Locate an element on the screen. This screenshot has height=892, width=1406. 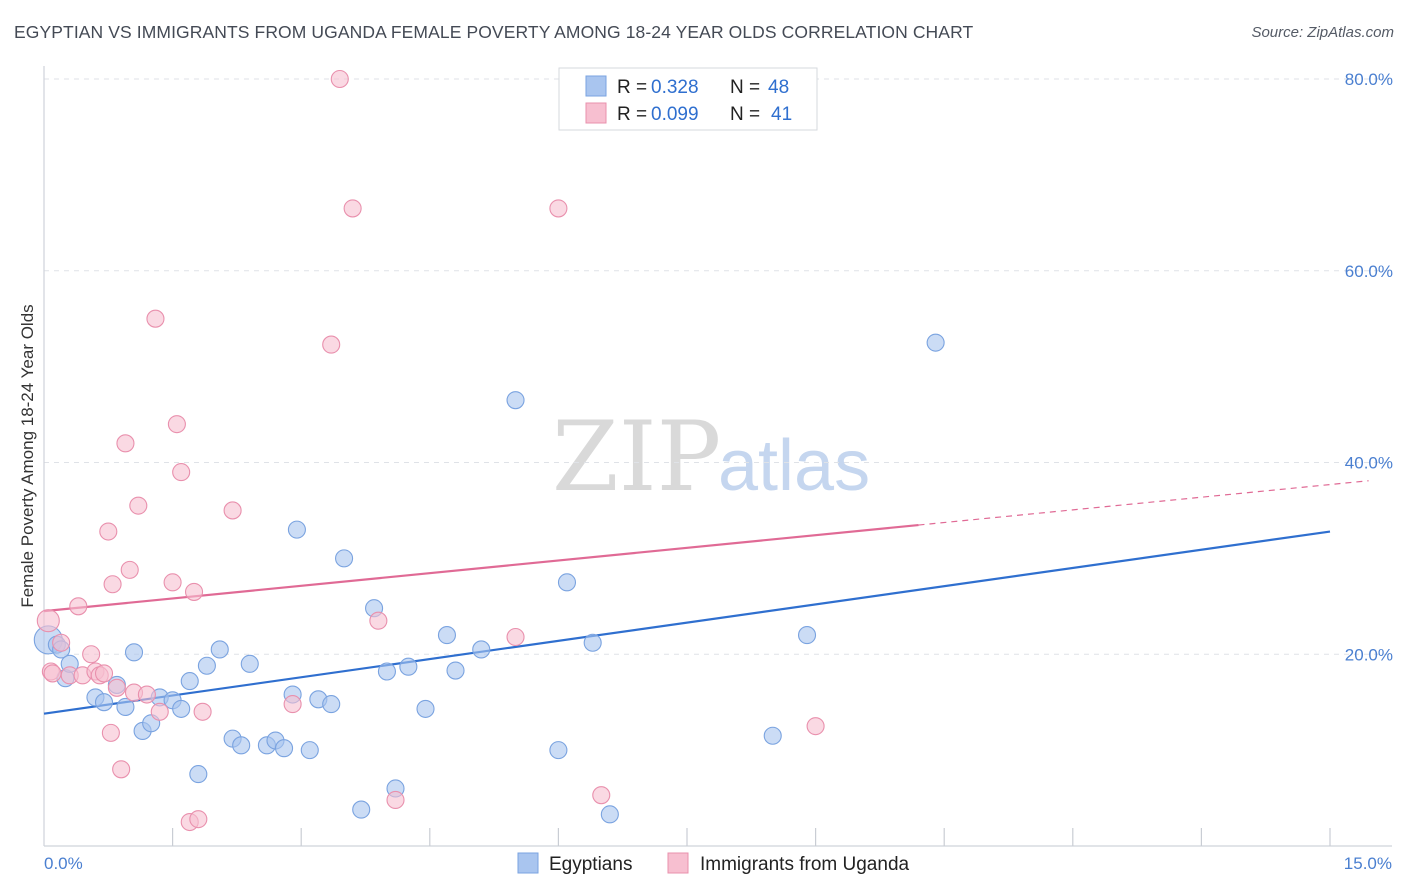
watermark: ZIP atlas is located at coordinates (711, 457).